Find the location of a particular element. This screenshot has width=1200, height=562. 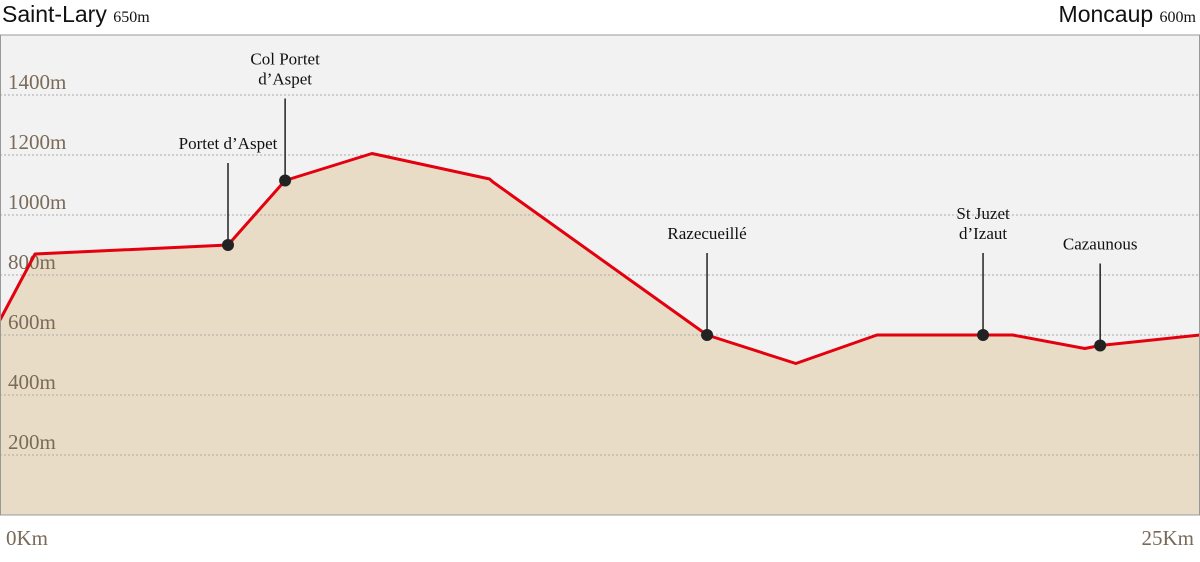

start-elevation: 650m is located at coordinates (131, 17).